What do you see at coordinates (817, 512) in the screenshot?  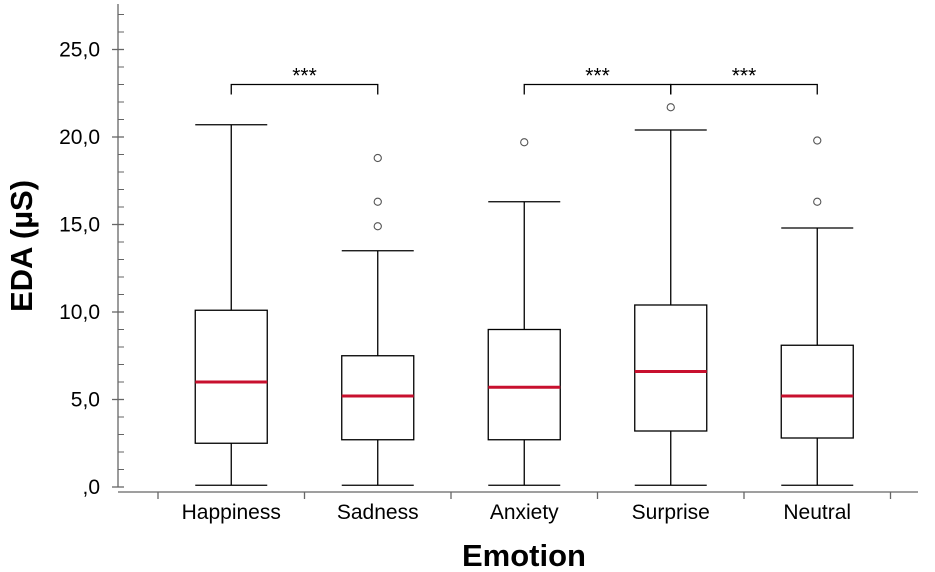 I see `category-label: Neutral` at bounding box center [817, 512].